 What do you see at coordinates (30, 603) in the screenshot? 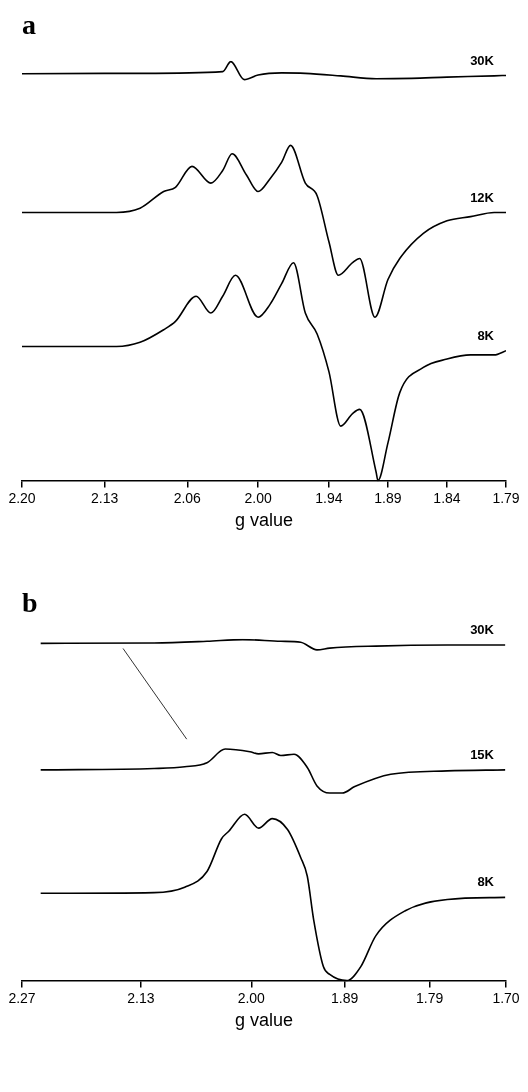
I see `chart-title: b` at bounding box center [30, 603].